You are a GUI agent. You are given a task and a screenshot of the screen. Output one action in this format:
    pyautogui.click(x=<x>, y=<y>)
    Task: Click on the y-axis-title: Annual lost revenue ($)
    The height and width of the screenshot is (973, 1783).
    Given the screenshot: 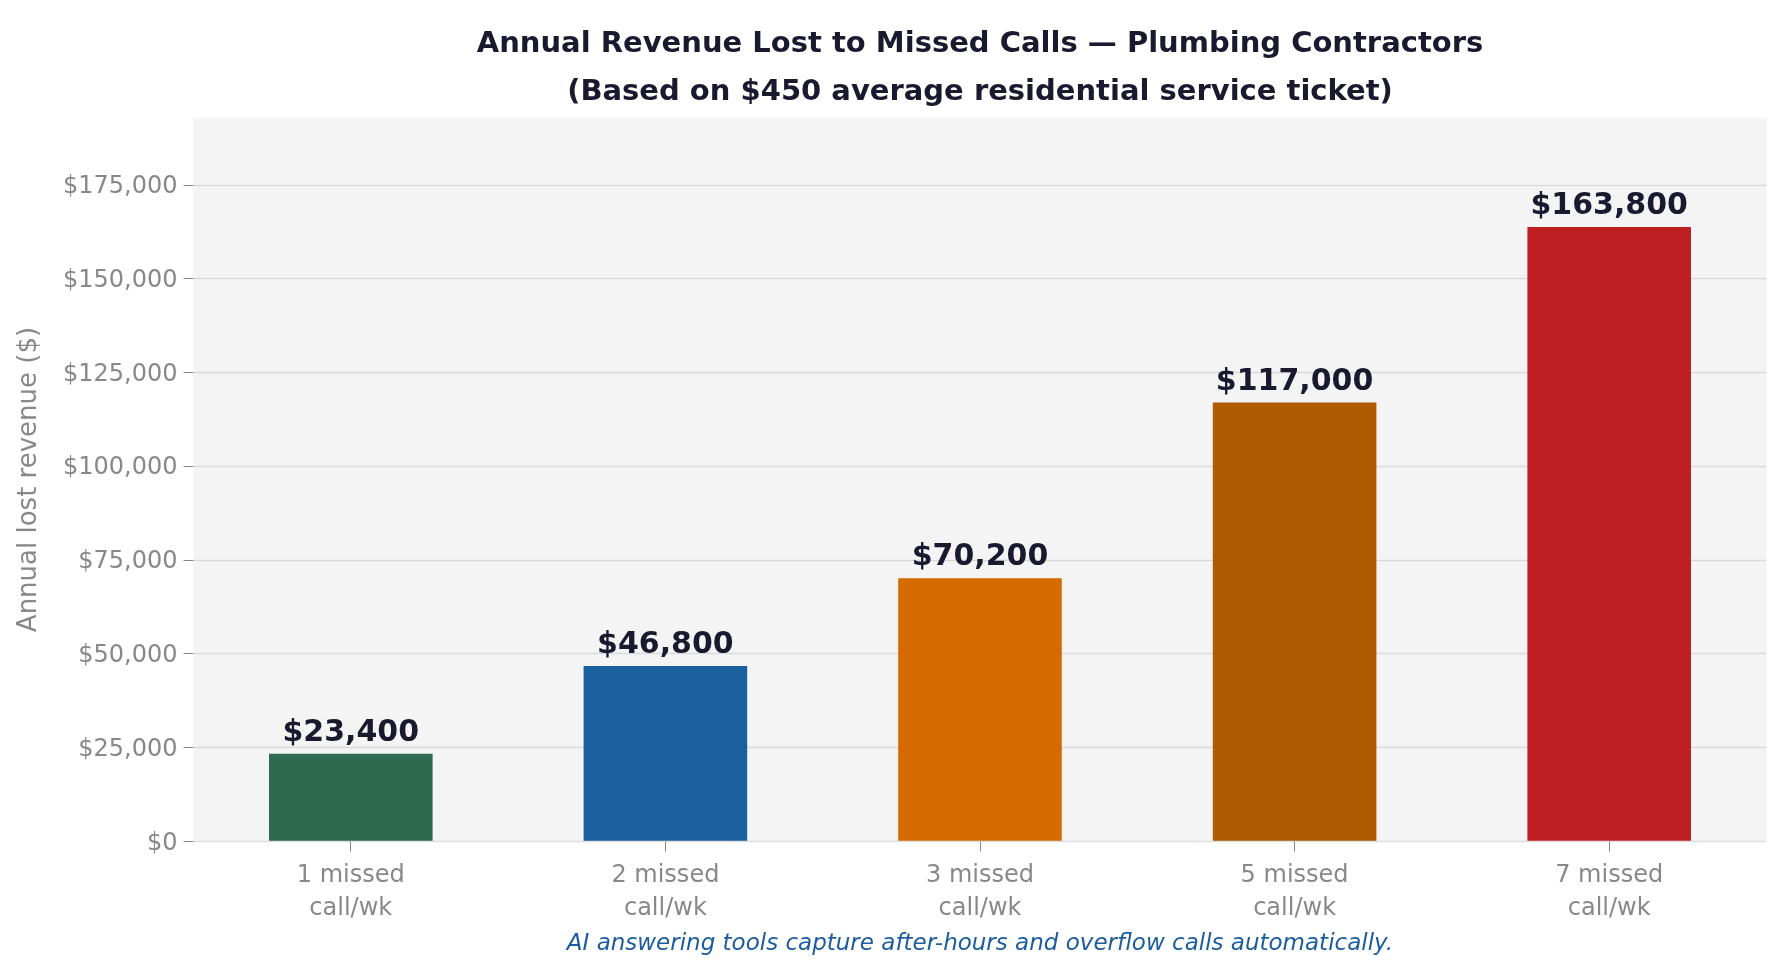 What is the action you would take?
    pyautogui.click(x=26, y=479)
    